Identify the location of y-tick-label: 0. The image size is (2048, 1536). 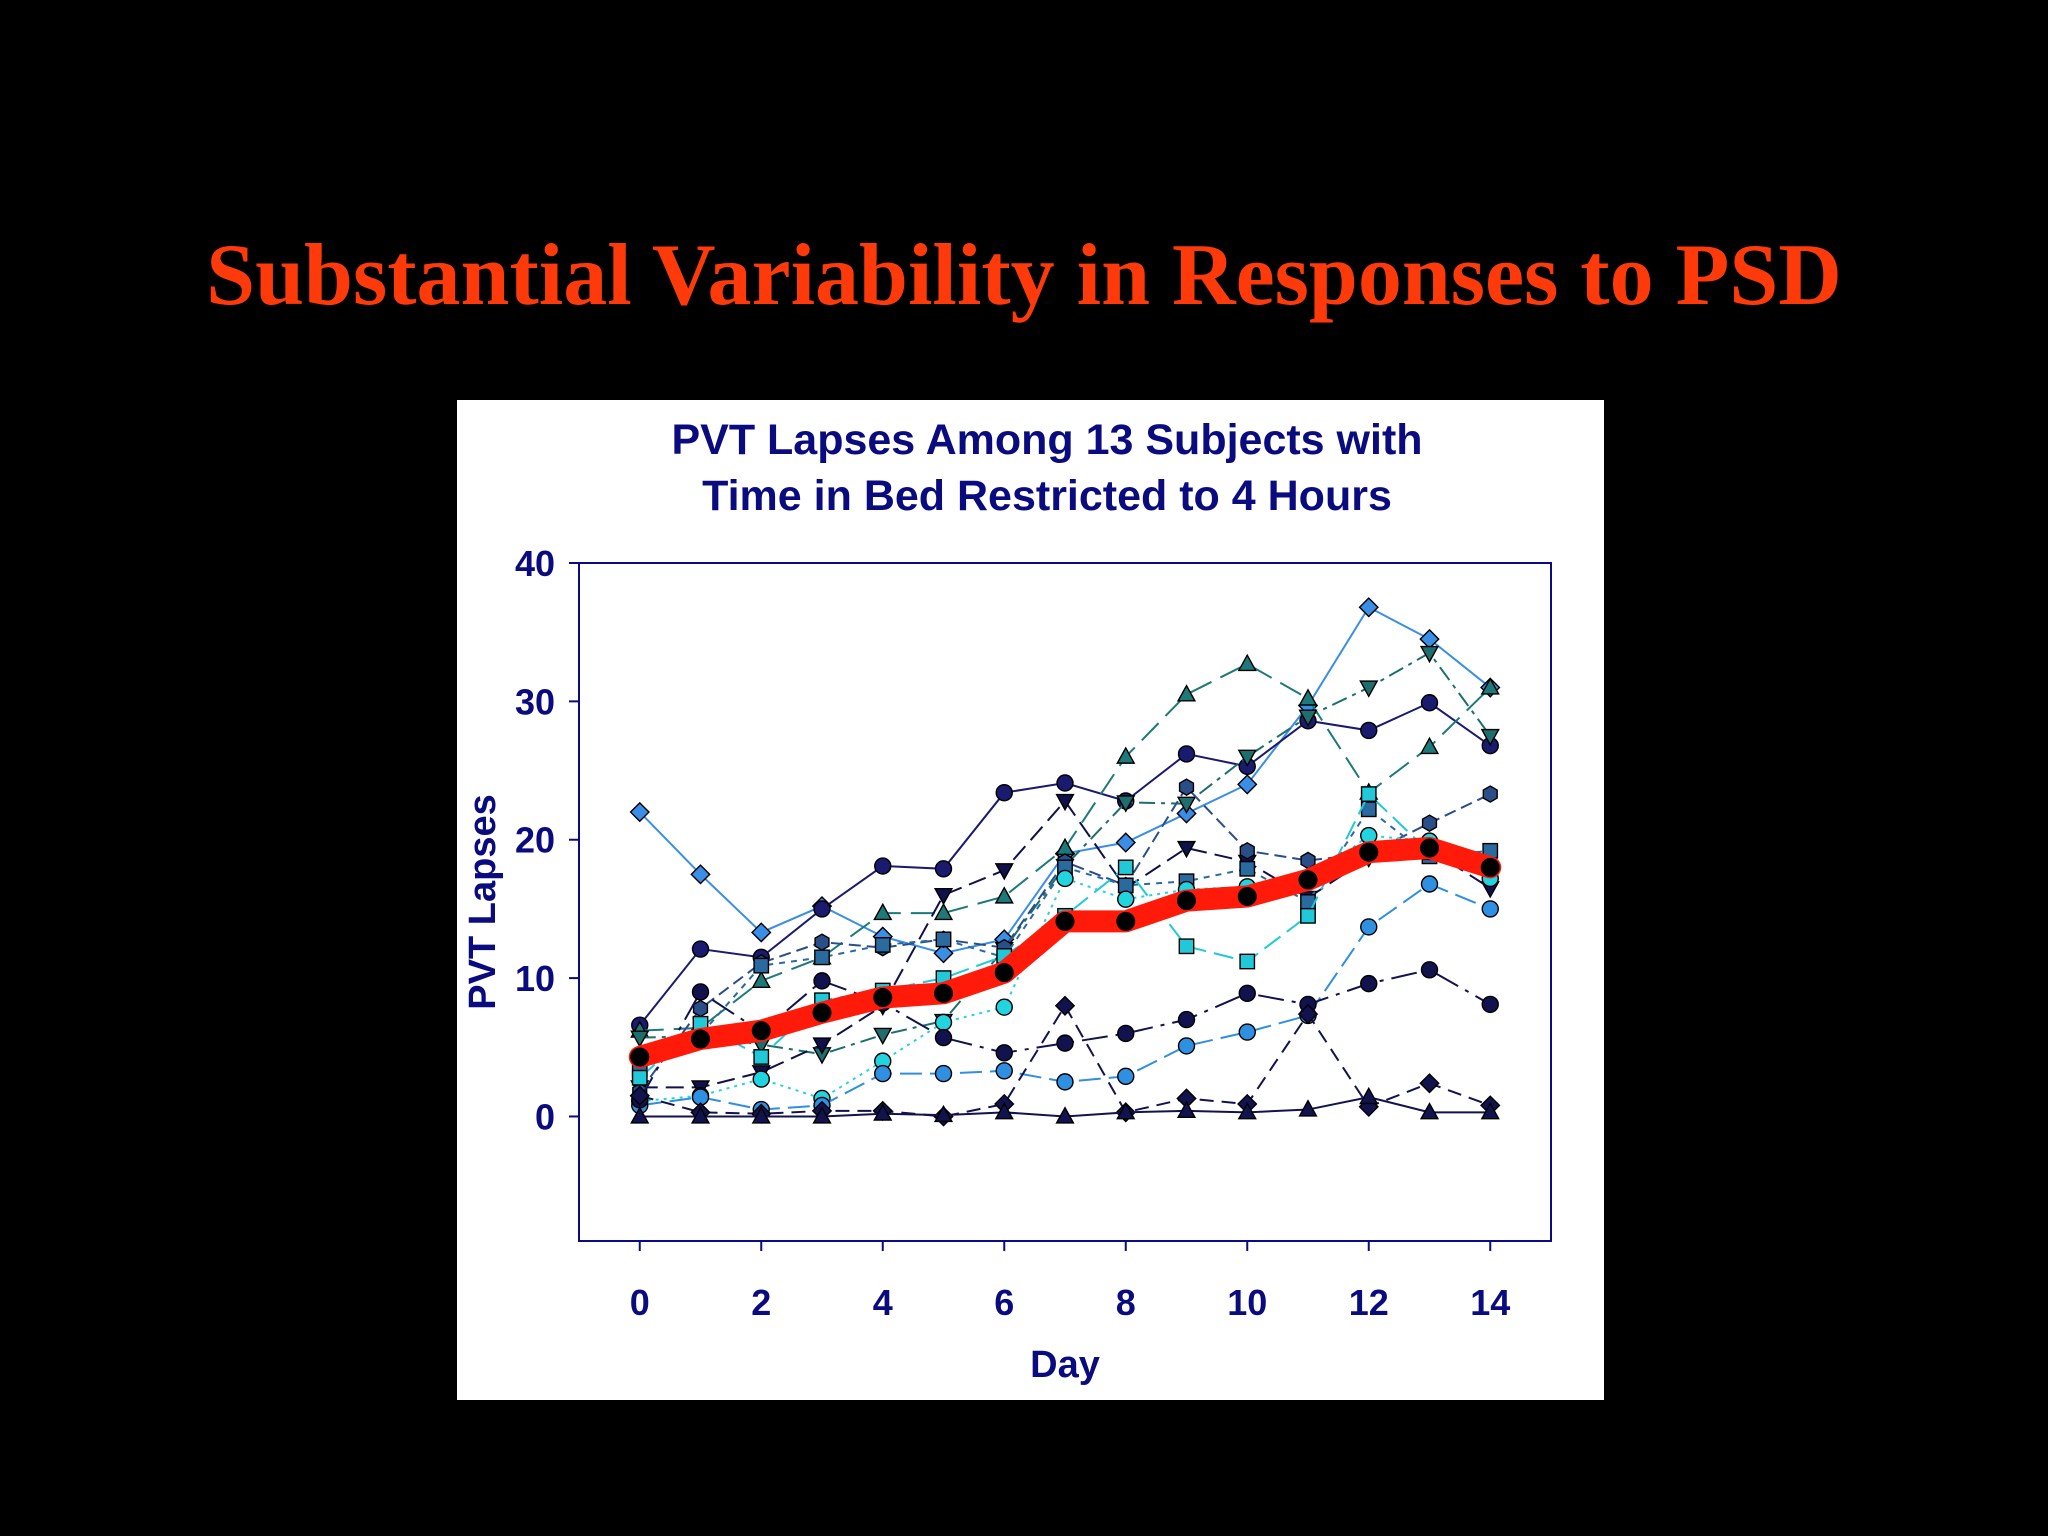
(545, 1116).